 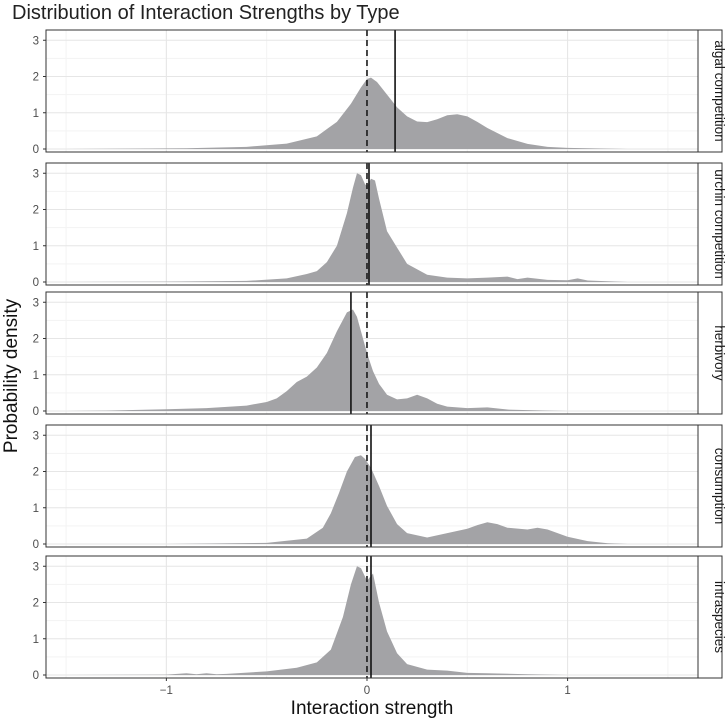 I want to click on facet-strip-label: intraspecies, so click(x=719, y=617).